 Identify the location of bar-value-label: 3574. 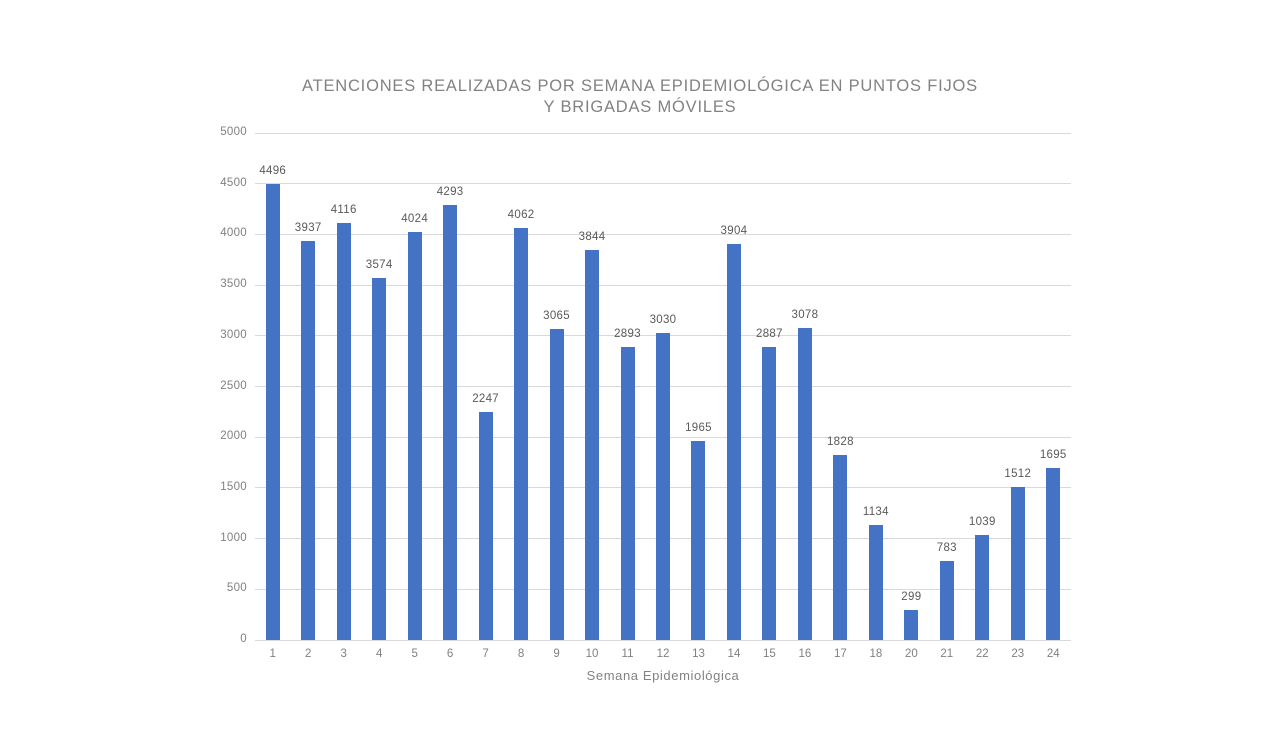
(379, 265).